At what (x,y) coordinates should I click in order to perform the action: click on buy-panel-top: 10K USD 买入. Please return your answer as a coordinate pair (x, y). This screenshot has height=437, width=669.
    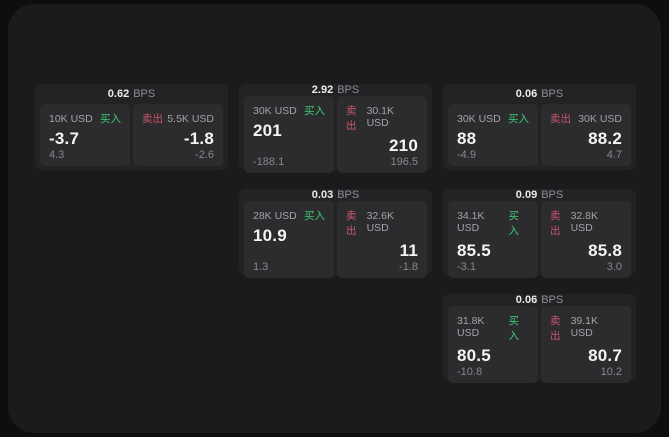
    Looking at the image, I should click on (85, 118).